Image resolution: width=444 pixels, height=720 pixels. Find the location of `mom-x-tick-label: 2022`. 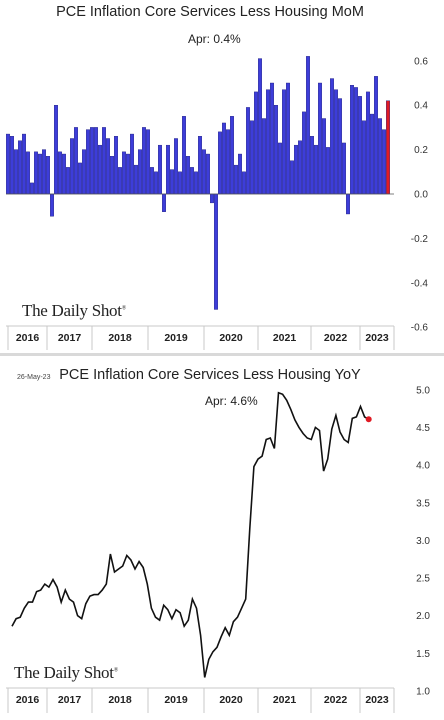

mom-x-tick-label: 2022 is located at coordinates (336, 338).